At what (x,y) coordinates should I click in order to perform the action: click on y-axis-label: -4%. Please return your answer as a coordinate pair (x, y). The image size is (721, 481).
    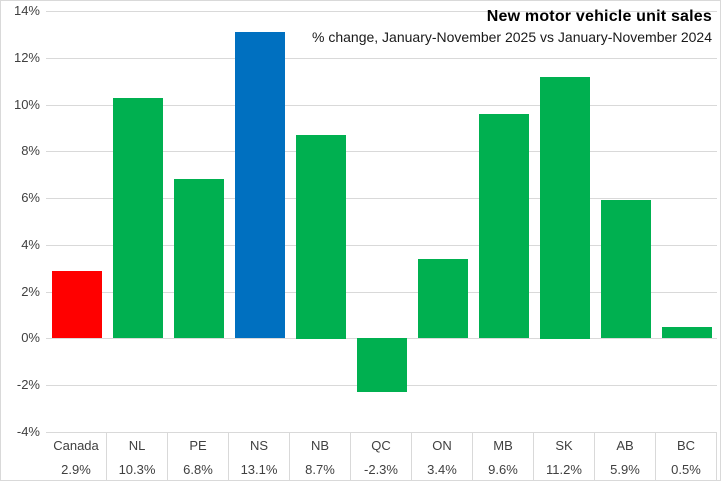
    Looking at the image, I should click on (28, 431).